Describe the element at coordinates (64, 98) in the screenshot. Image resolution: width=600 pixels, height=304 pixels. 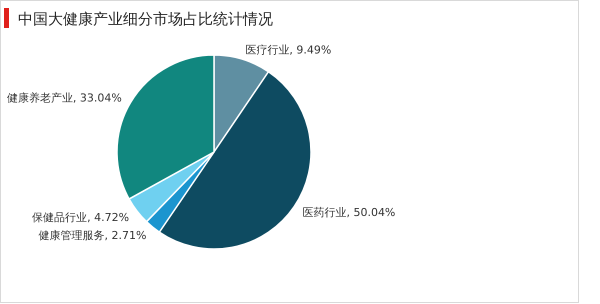
I see `slice-label: 健康养老产业, 33.04%` at that location.